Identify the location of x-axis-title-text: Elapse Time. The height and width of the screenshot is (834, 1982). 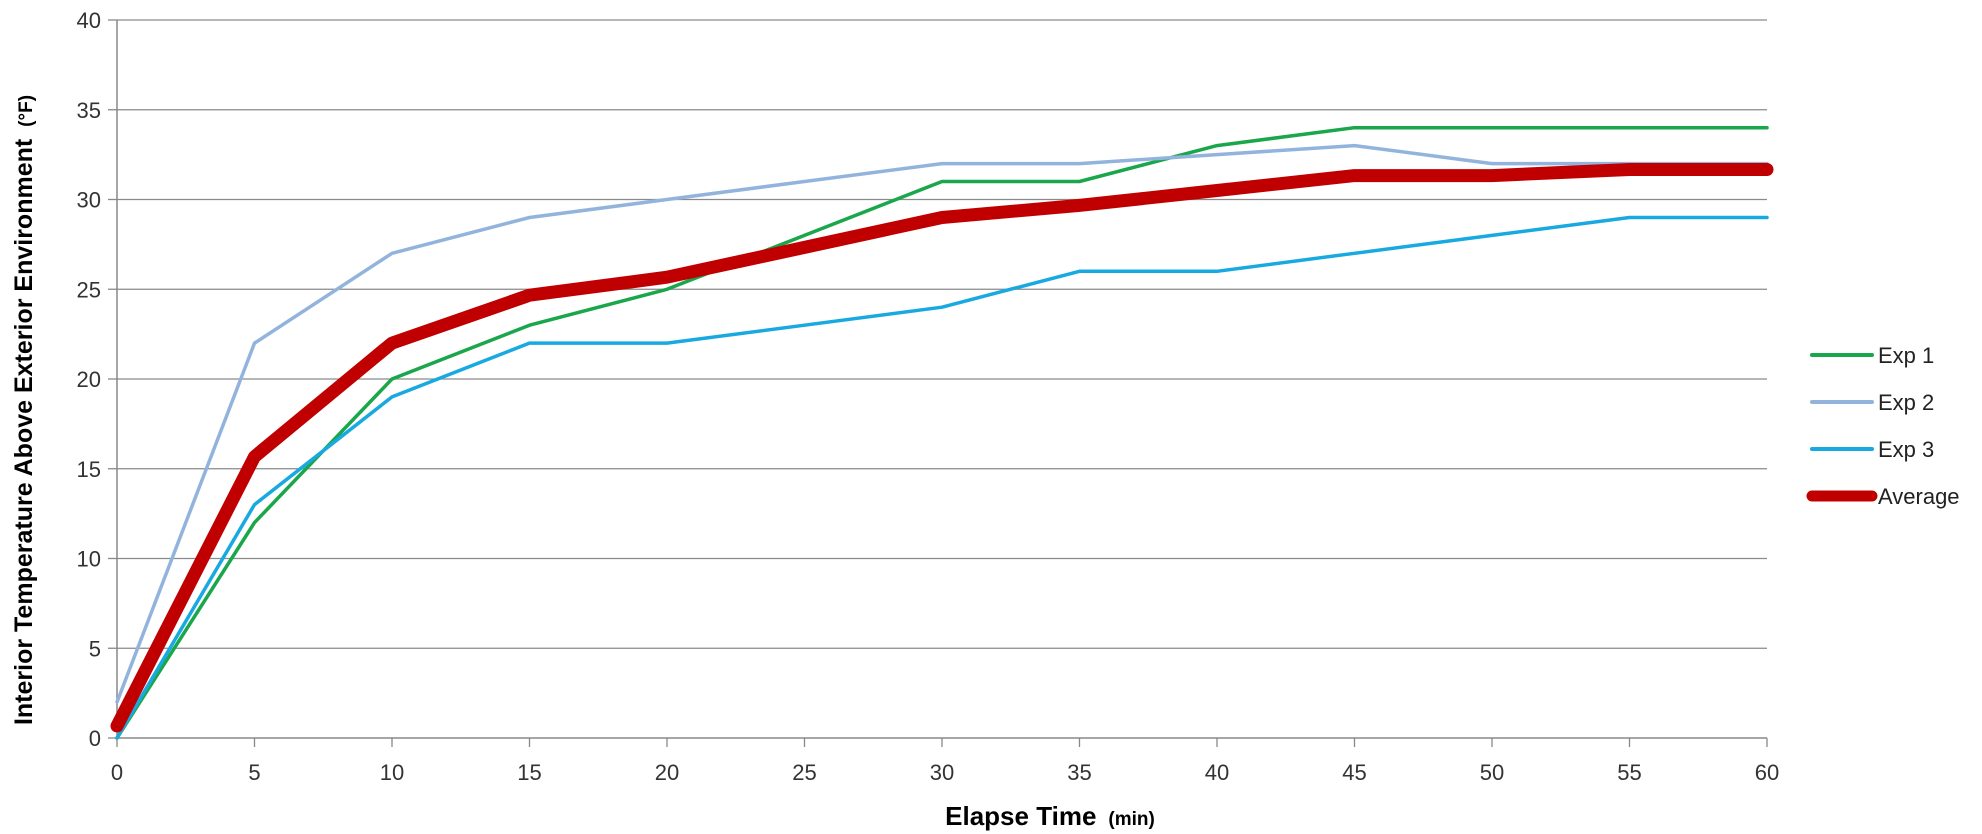
(1020, 816).